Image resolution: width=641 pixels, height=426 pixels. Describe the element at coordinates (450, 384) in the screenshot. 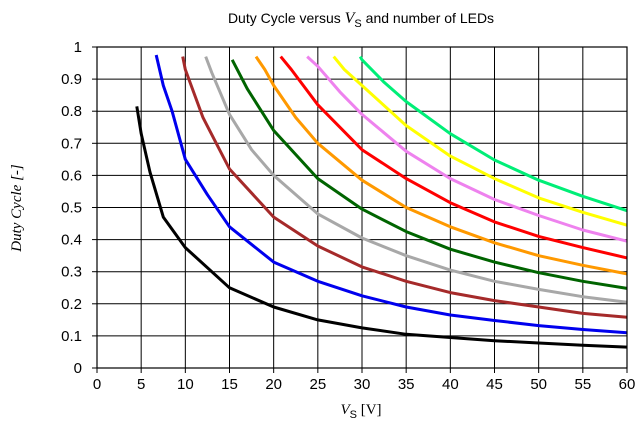

I see `x-tick-label-8: 40` at that location.